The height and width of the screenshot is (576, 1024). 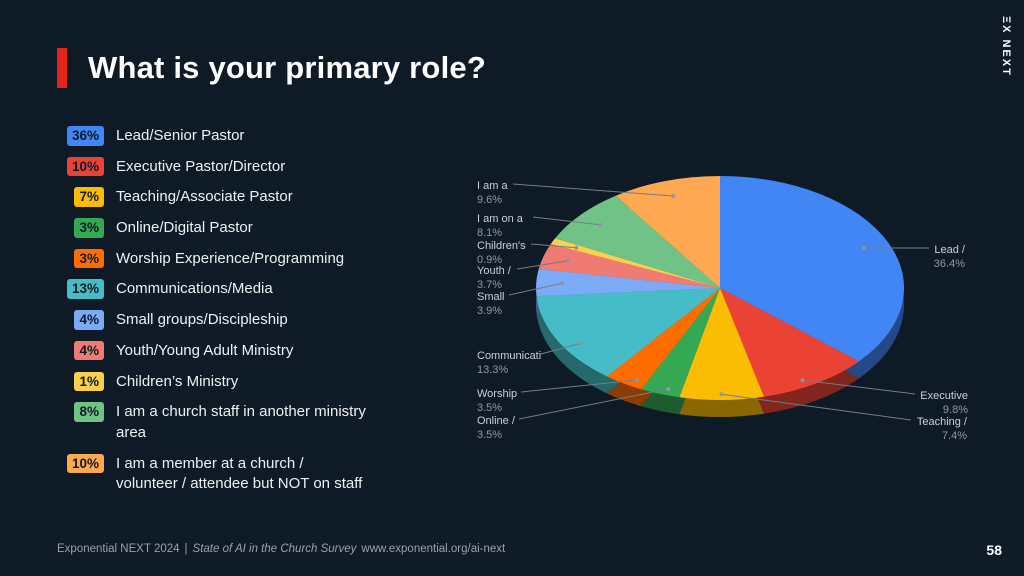 I want to click on legend-label: Worship Experience/Programming, so click(x=230, y=258).